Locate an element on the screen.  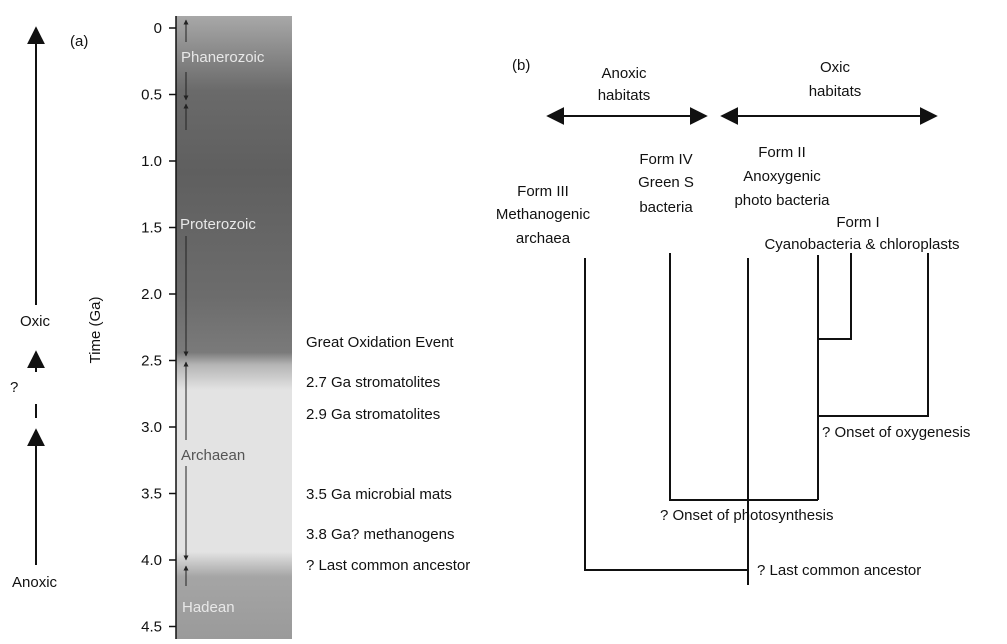
event-last-common-ancestor: ? Last common ancestor is located at coordinates (388, 565).